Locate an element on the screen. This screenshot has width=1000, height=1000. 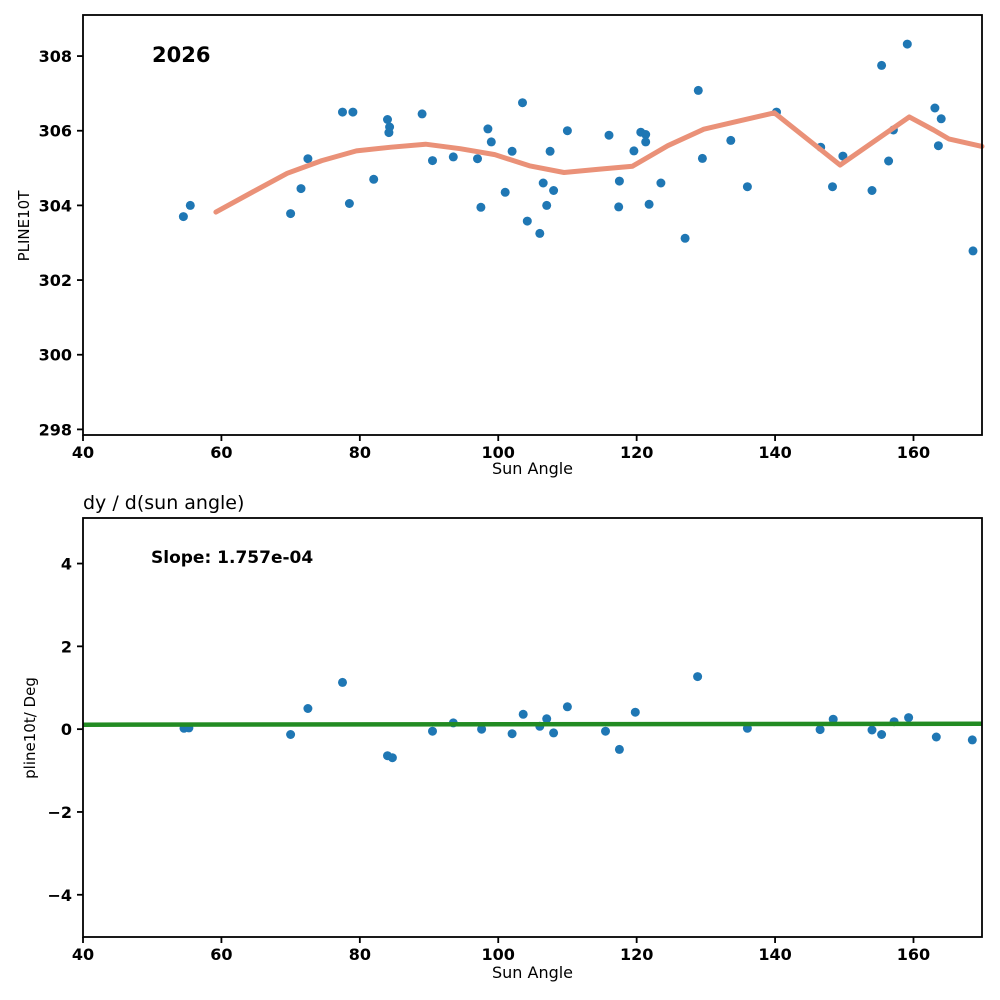
year-annotation: 2026 is located at coordinates (181, 55).